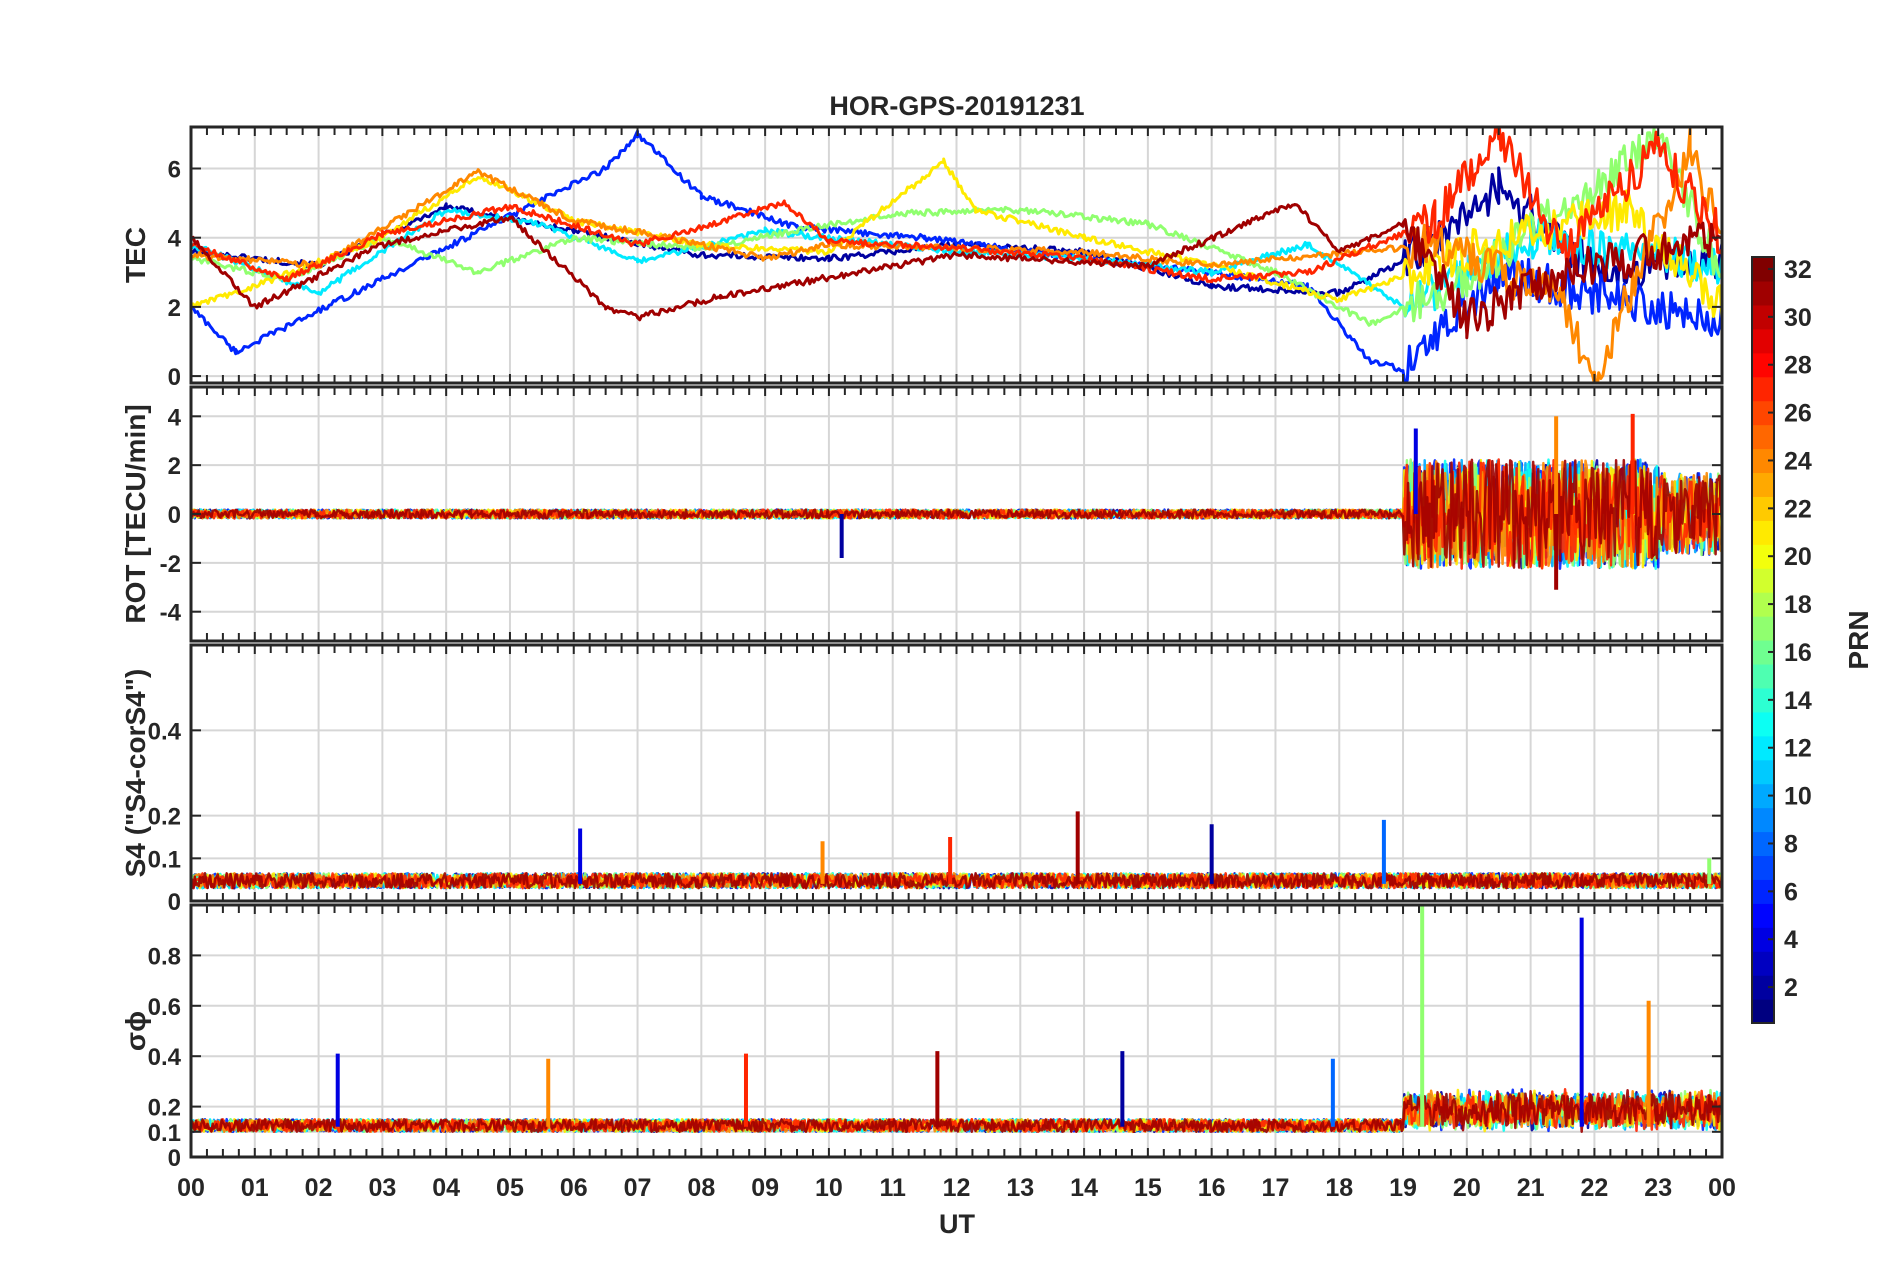 The width and height of the screenshot is (1902, 1272). Describe the element at coordinates (701, 1188) in the screenshot. I see `x-tick-label: 08` at that location.